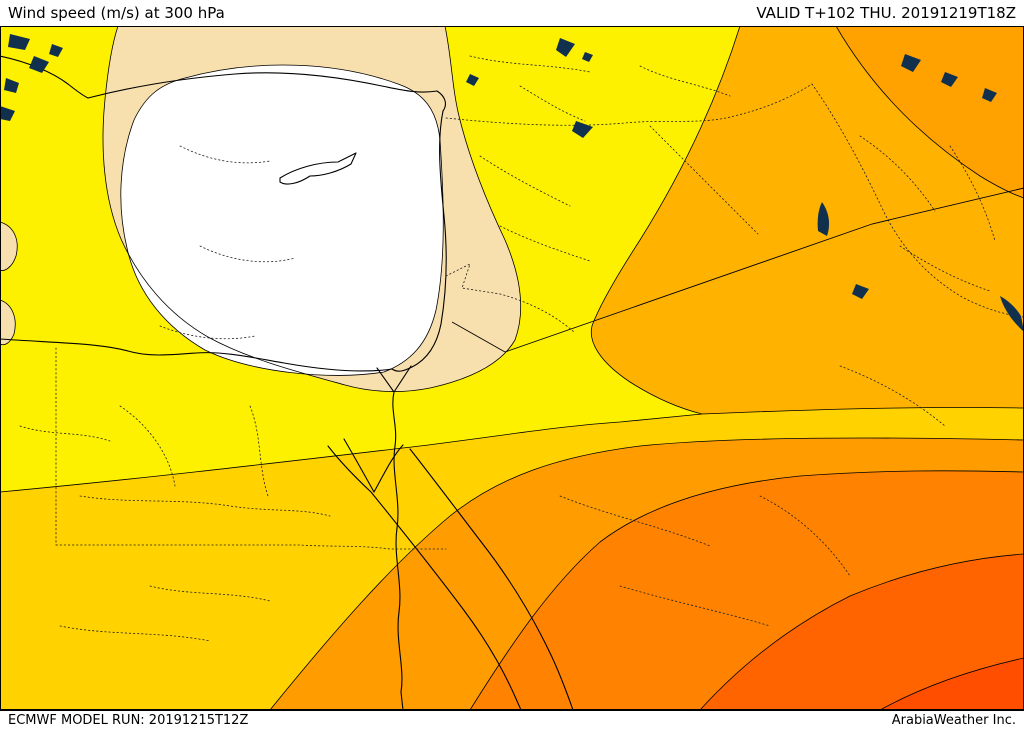 Image resolution: width=1024 pixels, height=729 pixels. Describe the element at coordinates (128, 720) in the screenshot. I see `model-run-label: ECMWF MODEL RUN: 20191215T12Z` at that location.